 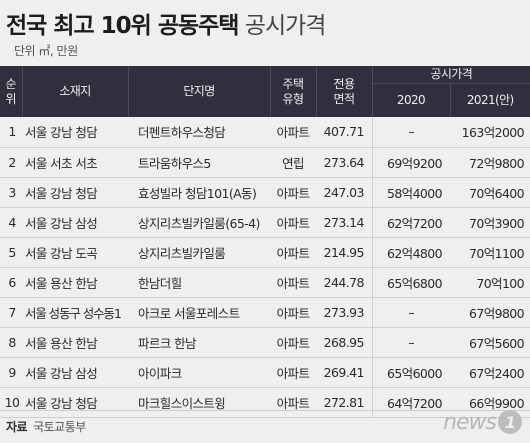 What do you see at coordinates (285, 26) in the screenshot?
I see `title-sub: 공시가격` at bounding box center [285, 26].